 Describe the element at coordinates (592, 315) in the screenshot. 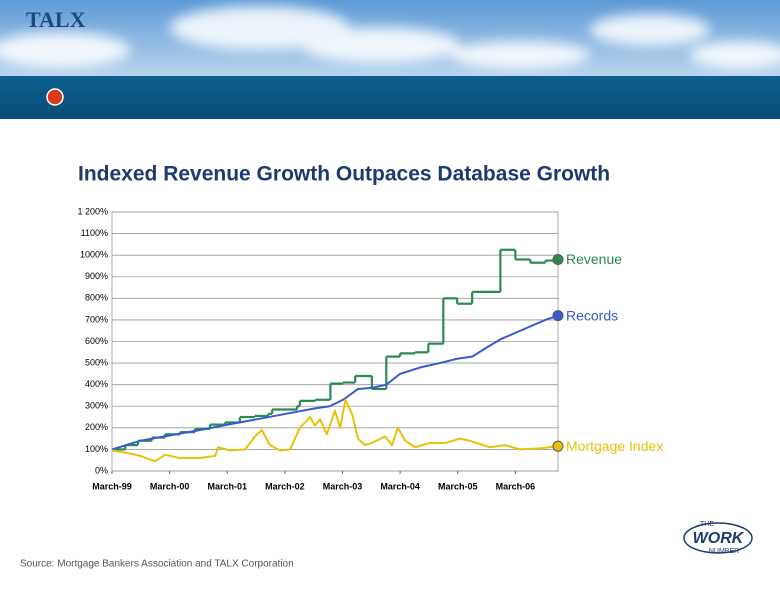

I see `series-label: Records` at that location.